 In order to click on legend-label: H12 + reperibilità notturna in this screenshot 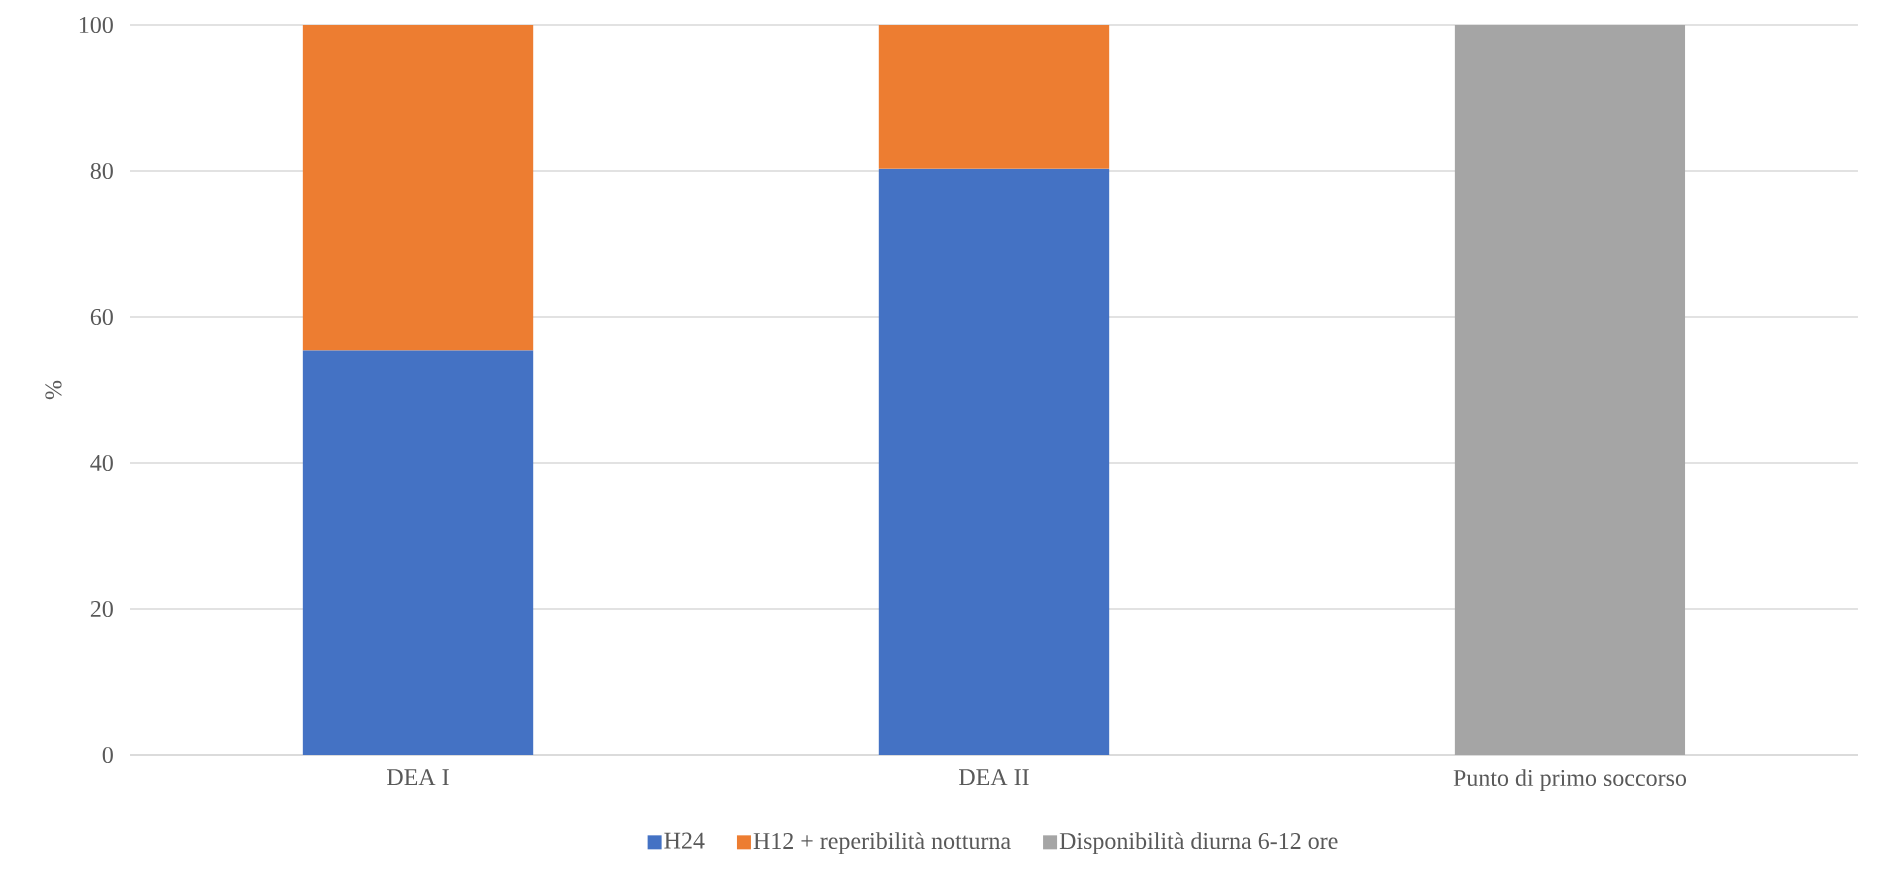, I will do `click(882, 843)`.